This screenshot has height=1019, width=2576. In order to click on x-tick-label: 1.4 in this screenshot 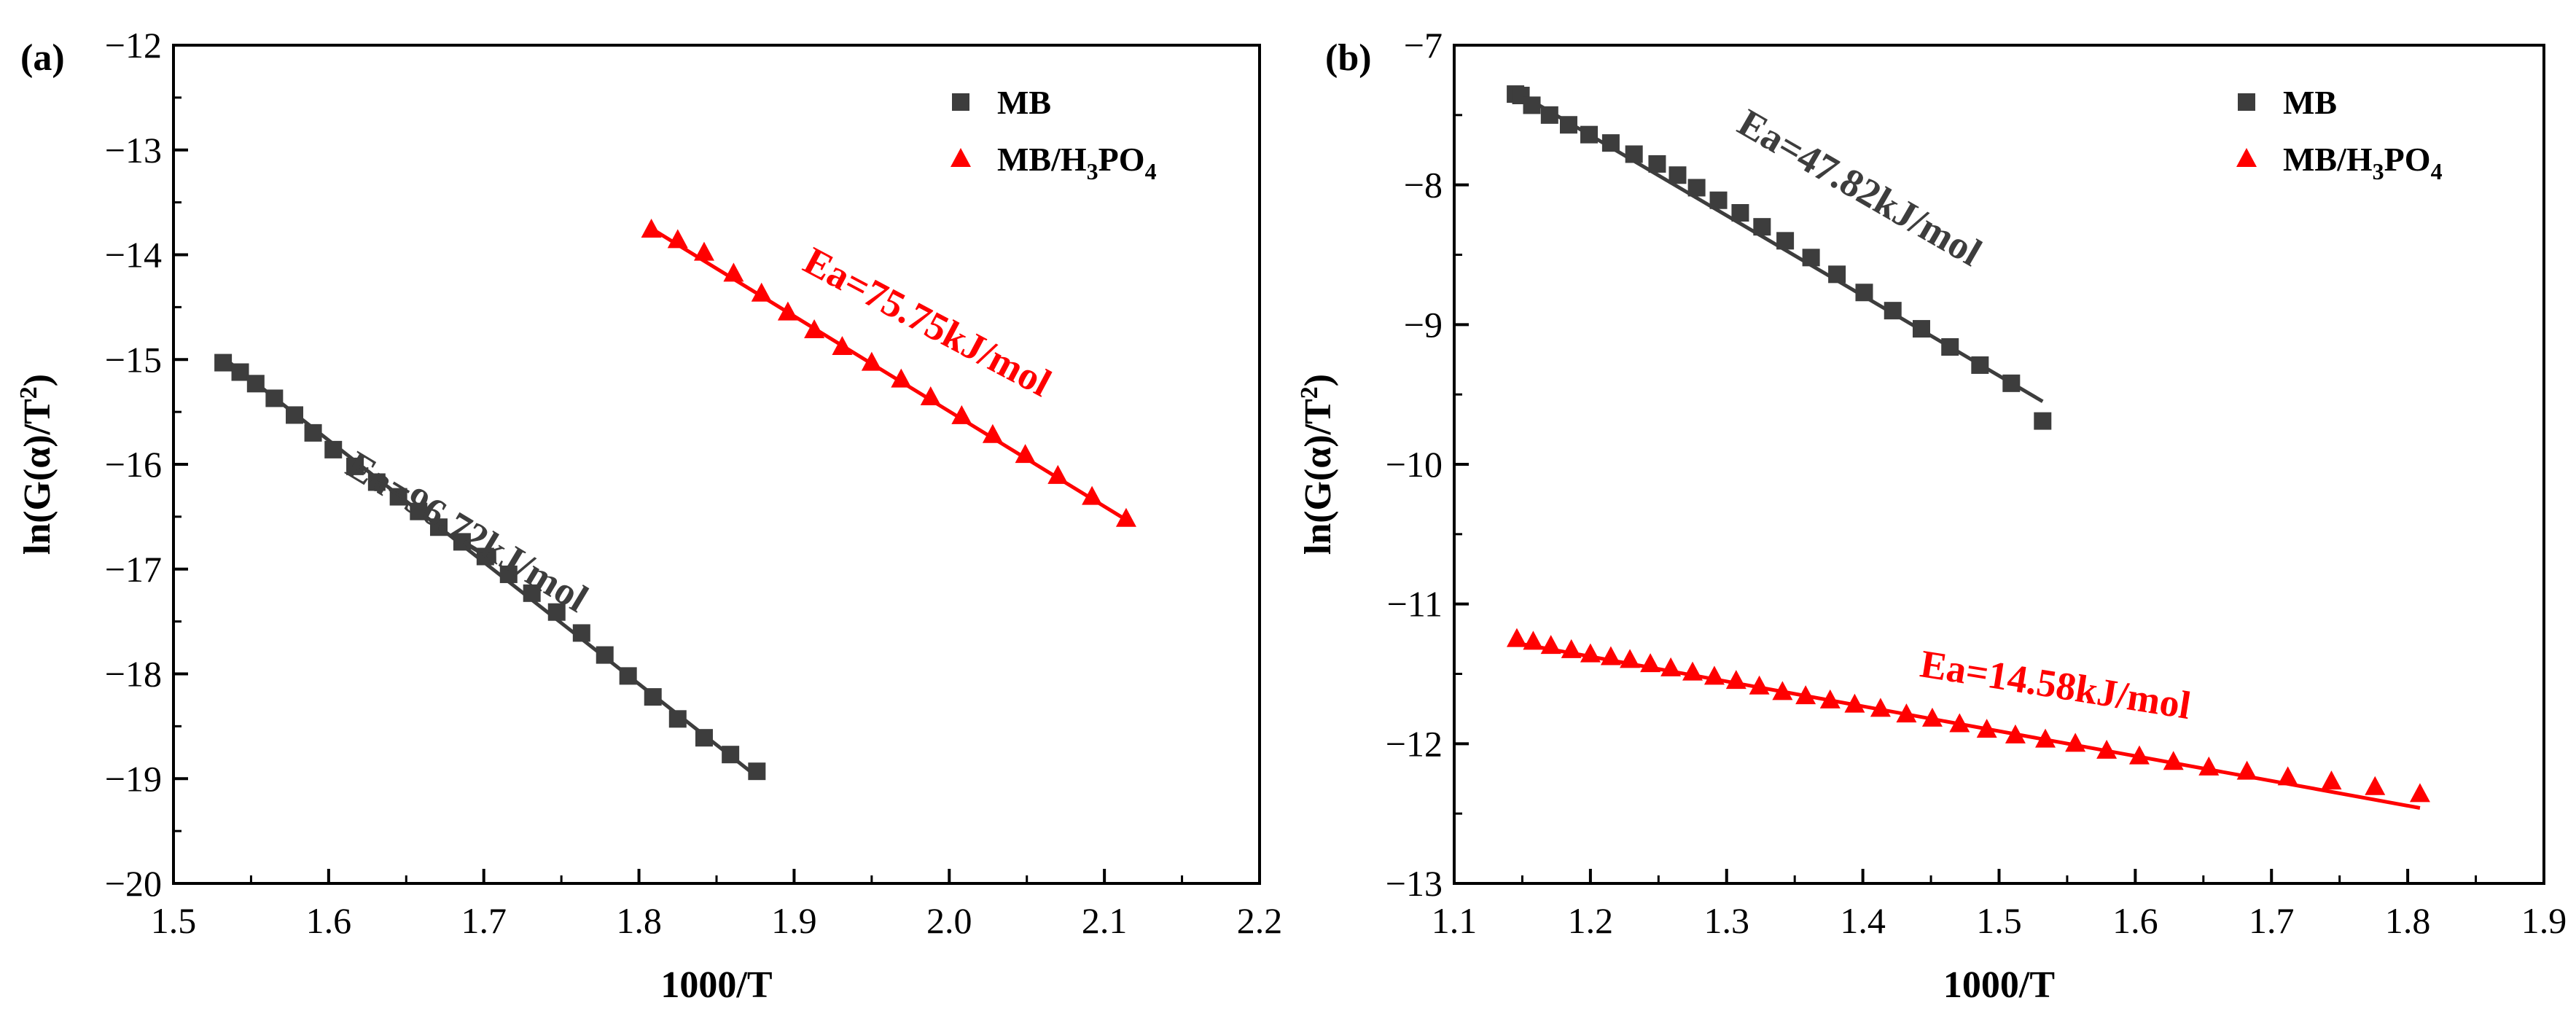, I will do `click(1863, 920)`.